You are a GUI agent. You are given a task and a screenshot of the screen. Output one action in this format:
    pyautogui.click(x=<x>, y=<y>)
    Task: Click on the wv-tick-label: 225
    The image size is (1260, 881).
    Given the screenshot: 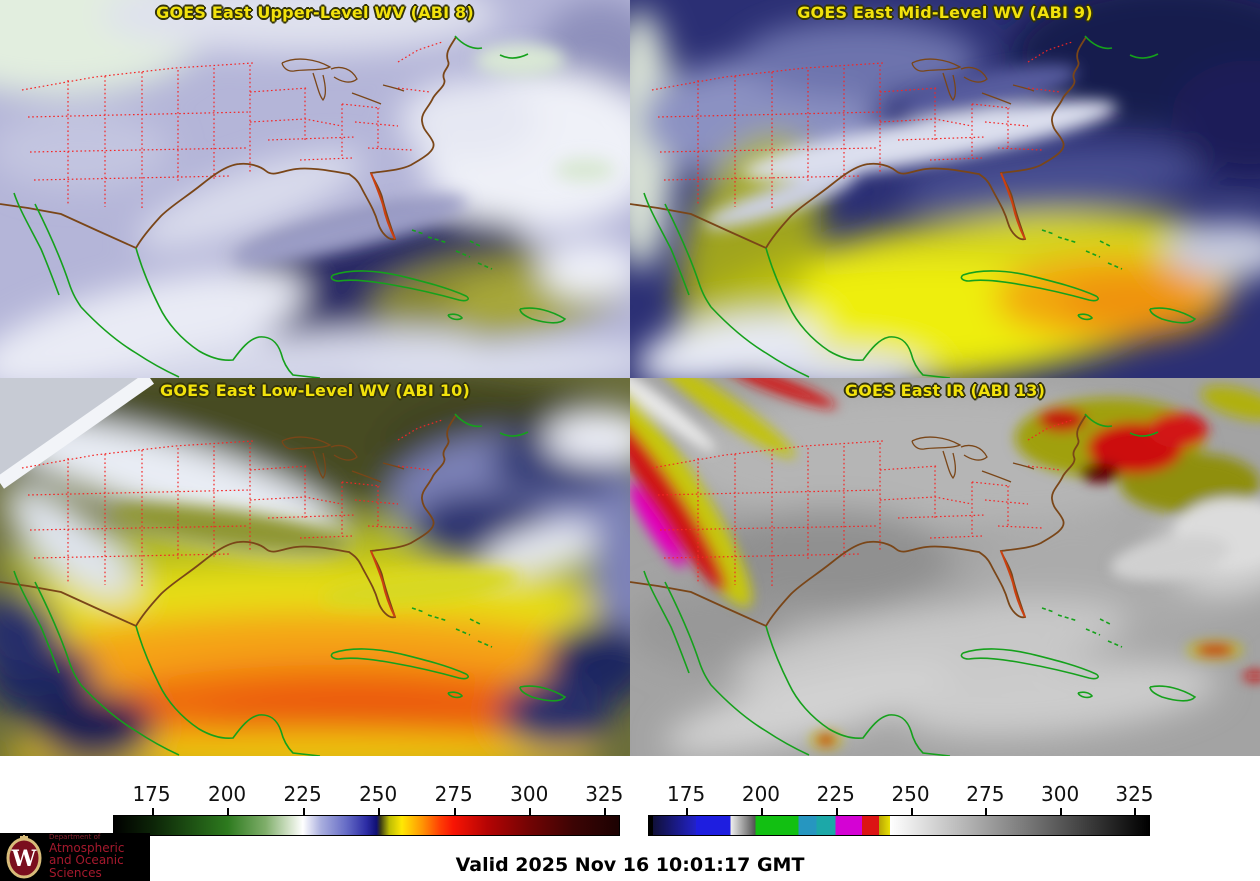 What is the action you would take?
    pyautogui.click(x=302, y=794)
    